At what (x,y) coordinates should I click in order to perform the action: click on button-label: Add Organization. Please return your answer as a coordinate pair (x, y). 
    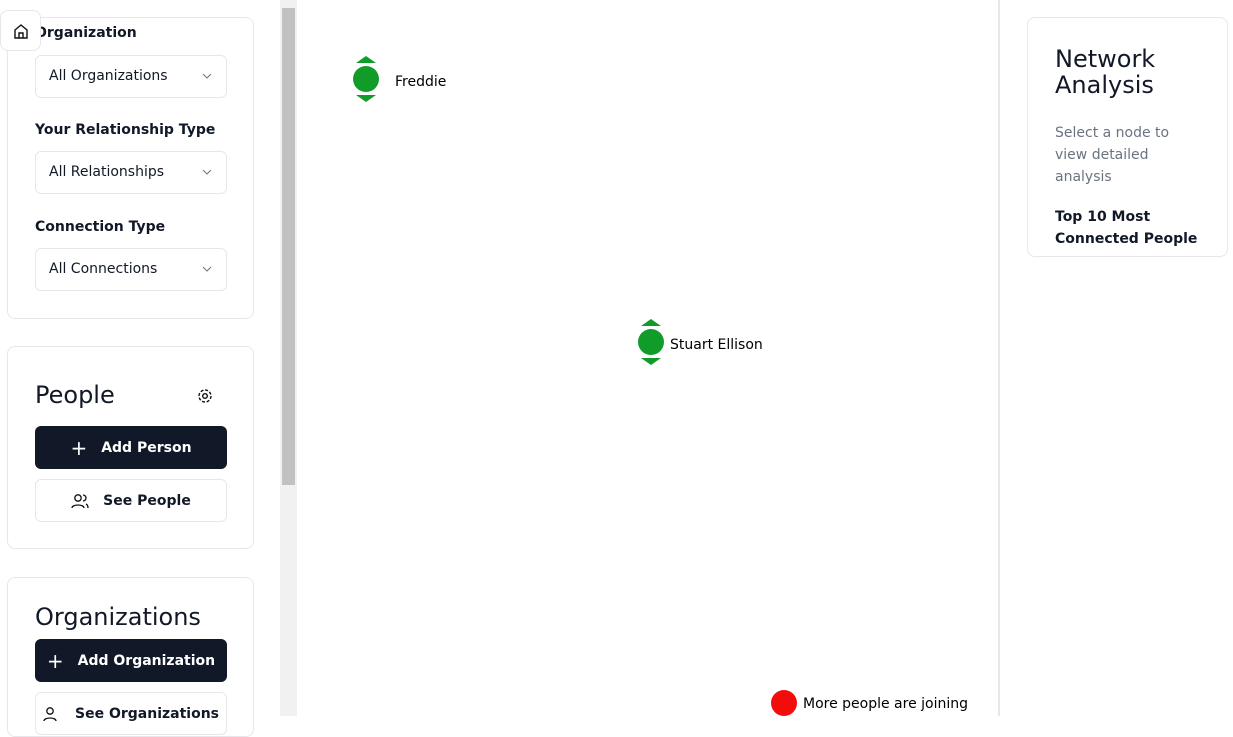
    Looking at the image, I should click on (146, 660).